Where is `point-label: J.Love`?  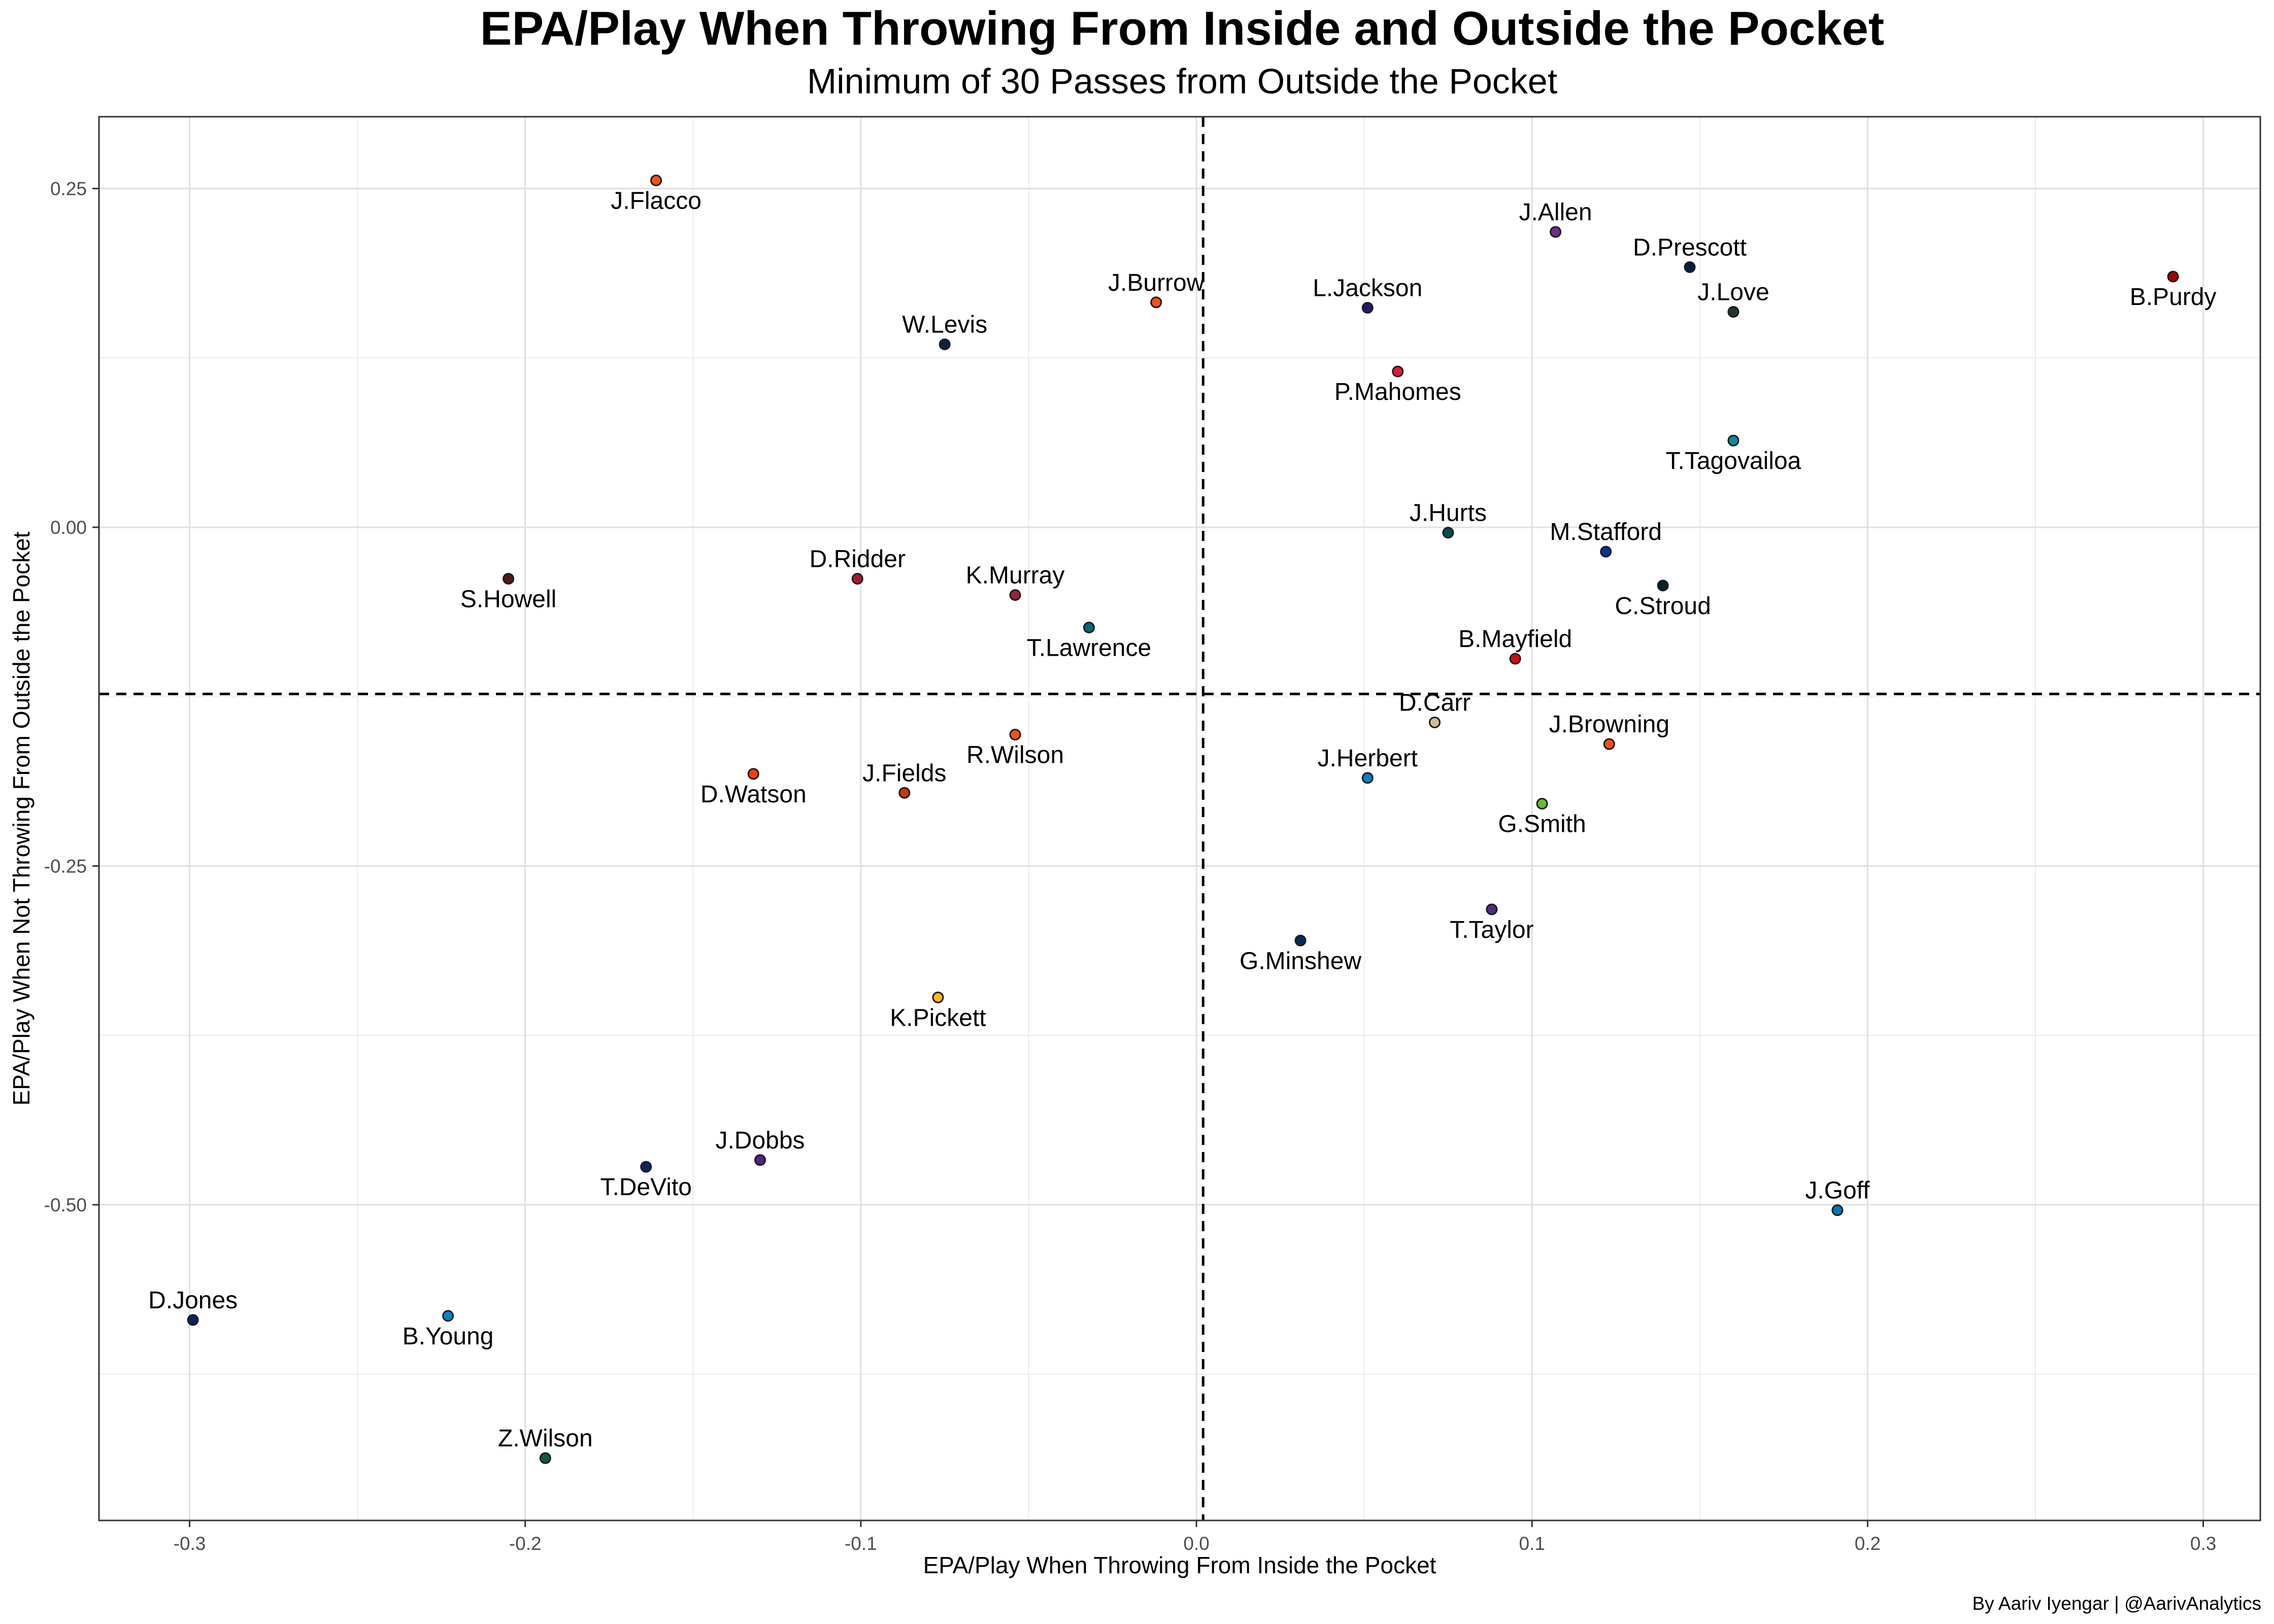 point-label: J.Love is located at coordinates (1733, 292).